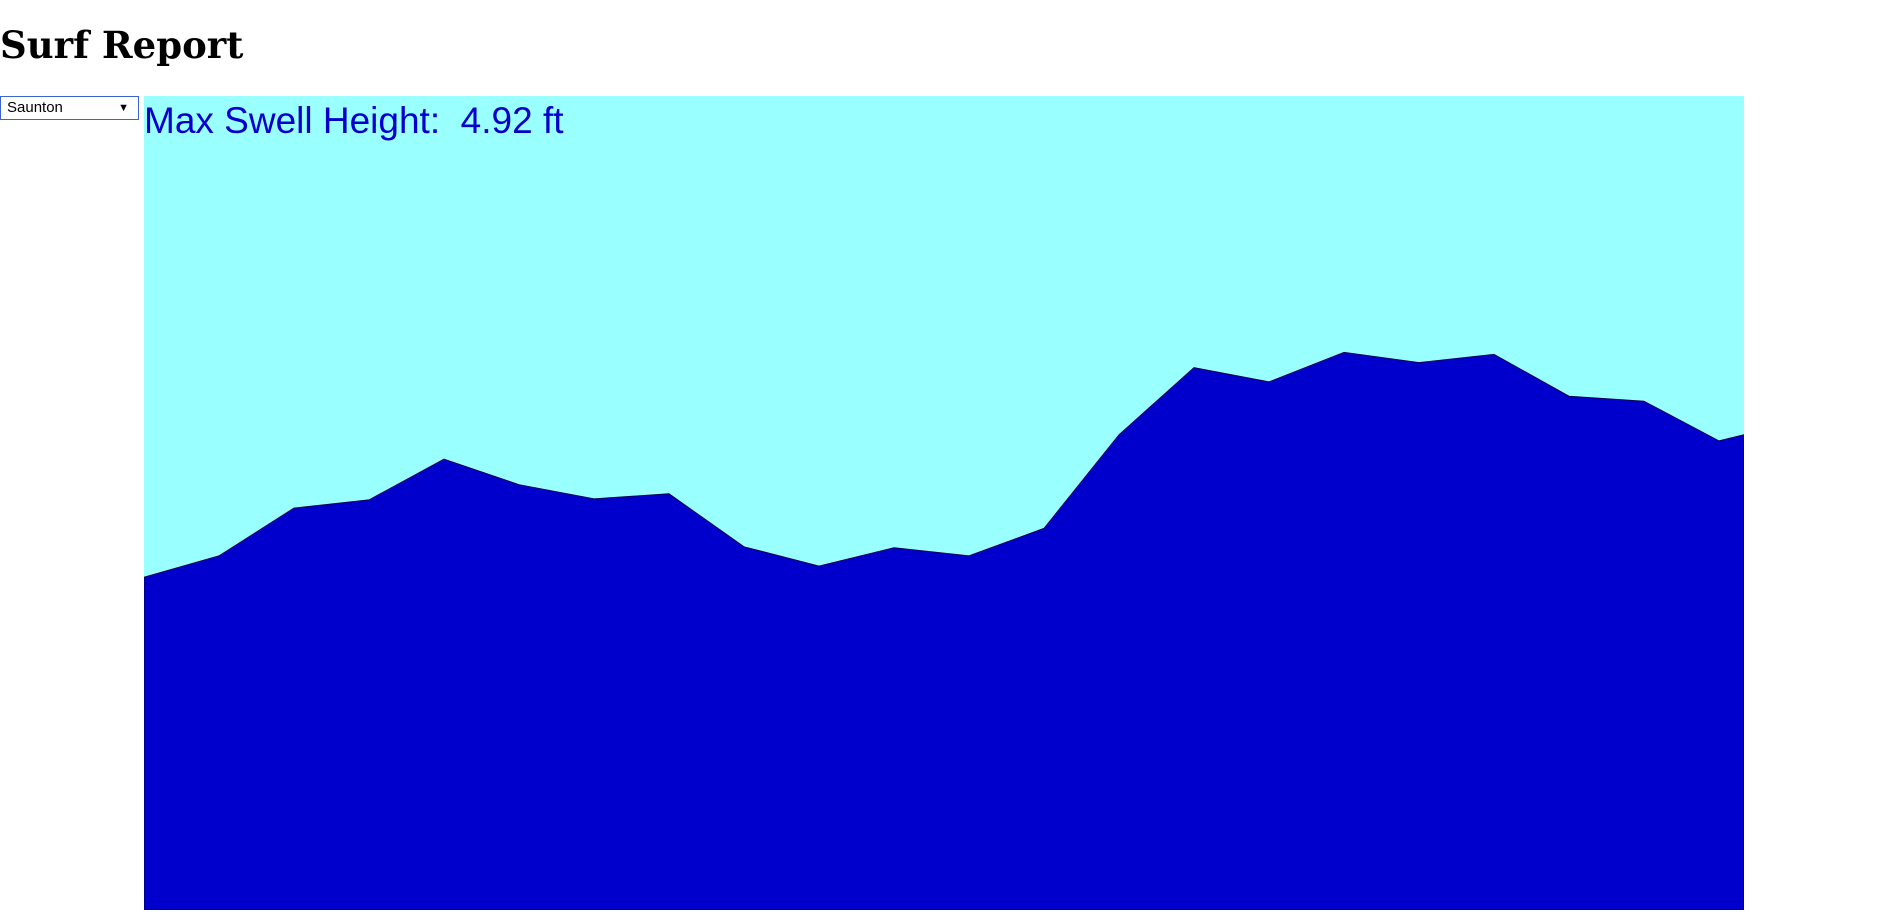 The image size is (1893, 912). Describe the element at coordinates (553, 120) in the screenshot. I see `max-swell-unit: ft` at that location.